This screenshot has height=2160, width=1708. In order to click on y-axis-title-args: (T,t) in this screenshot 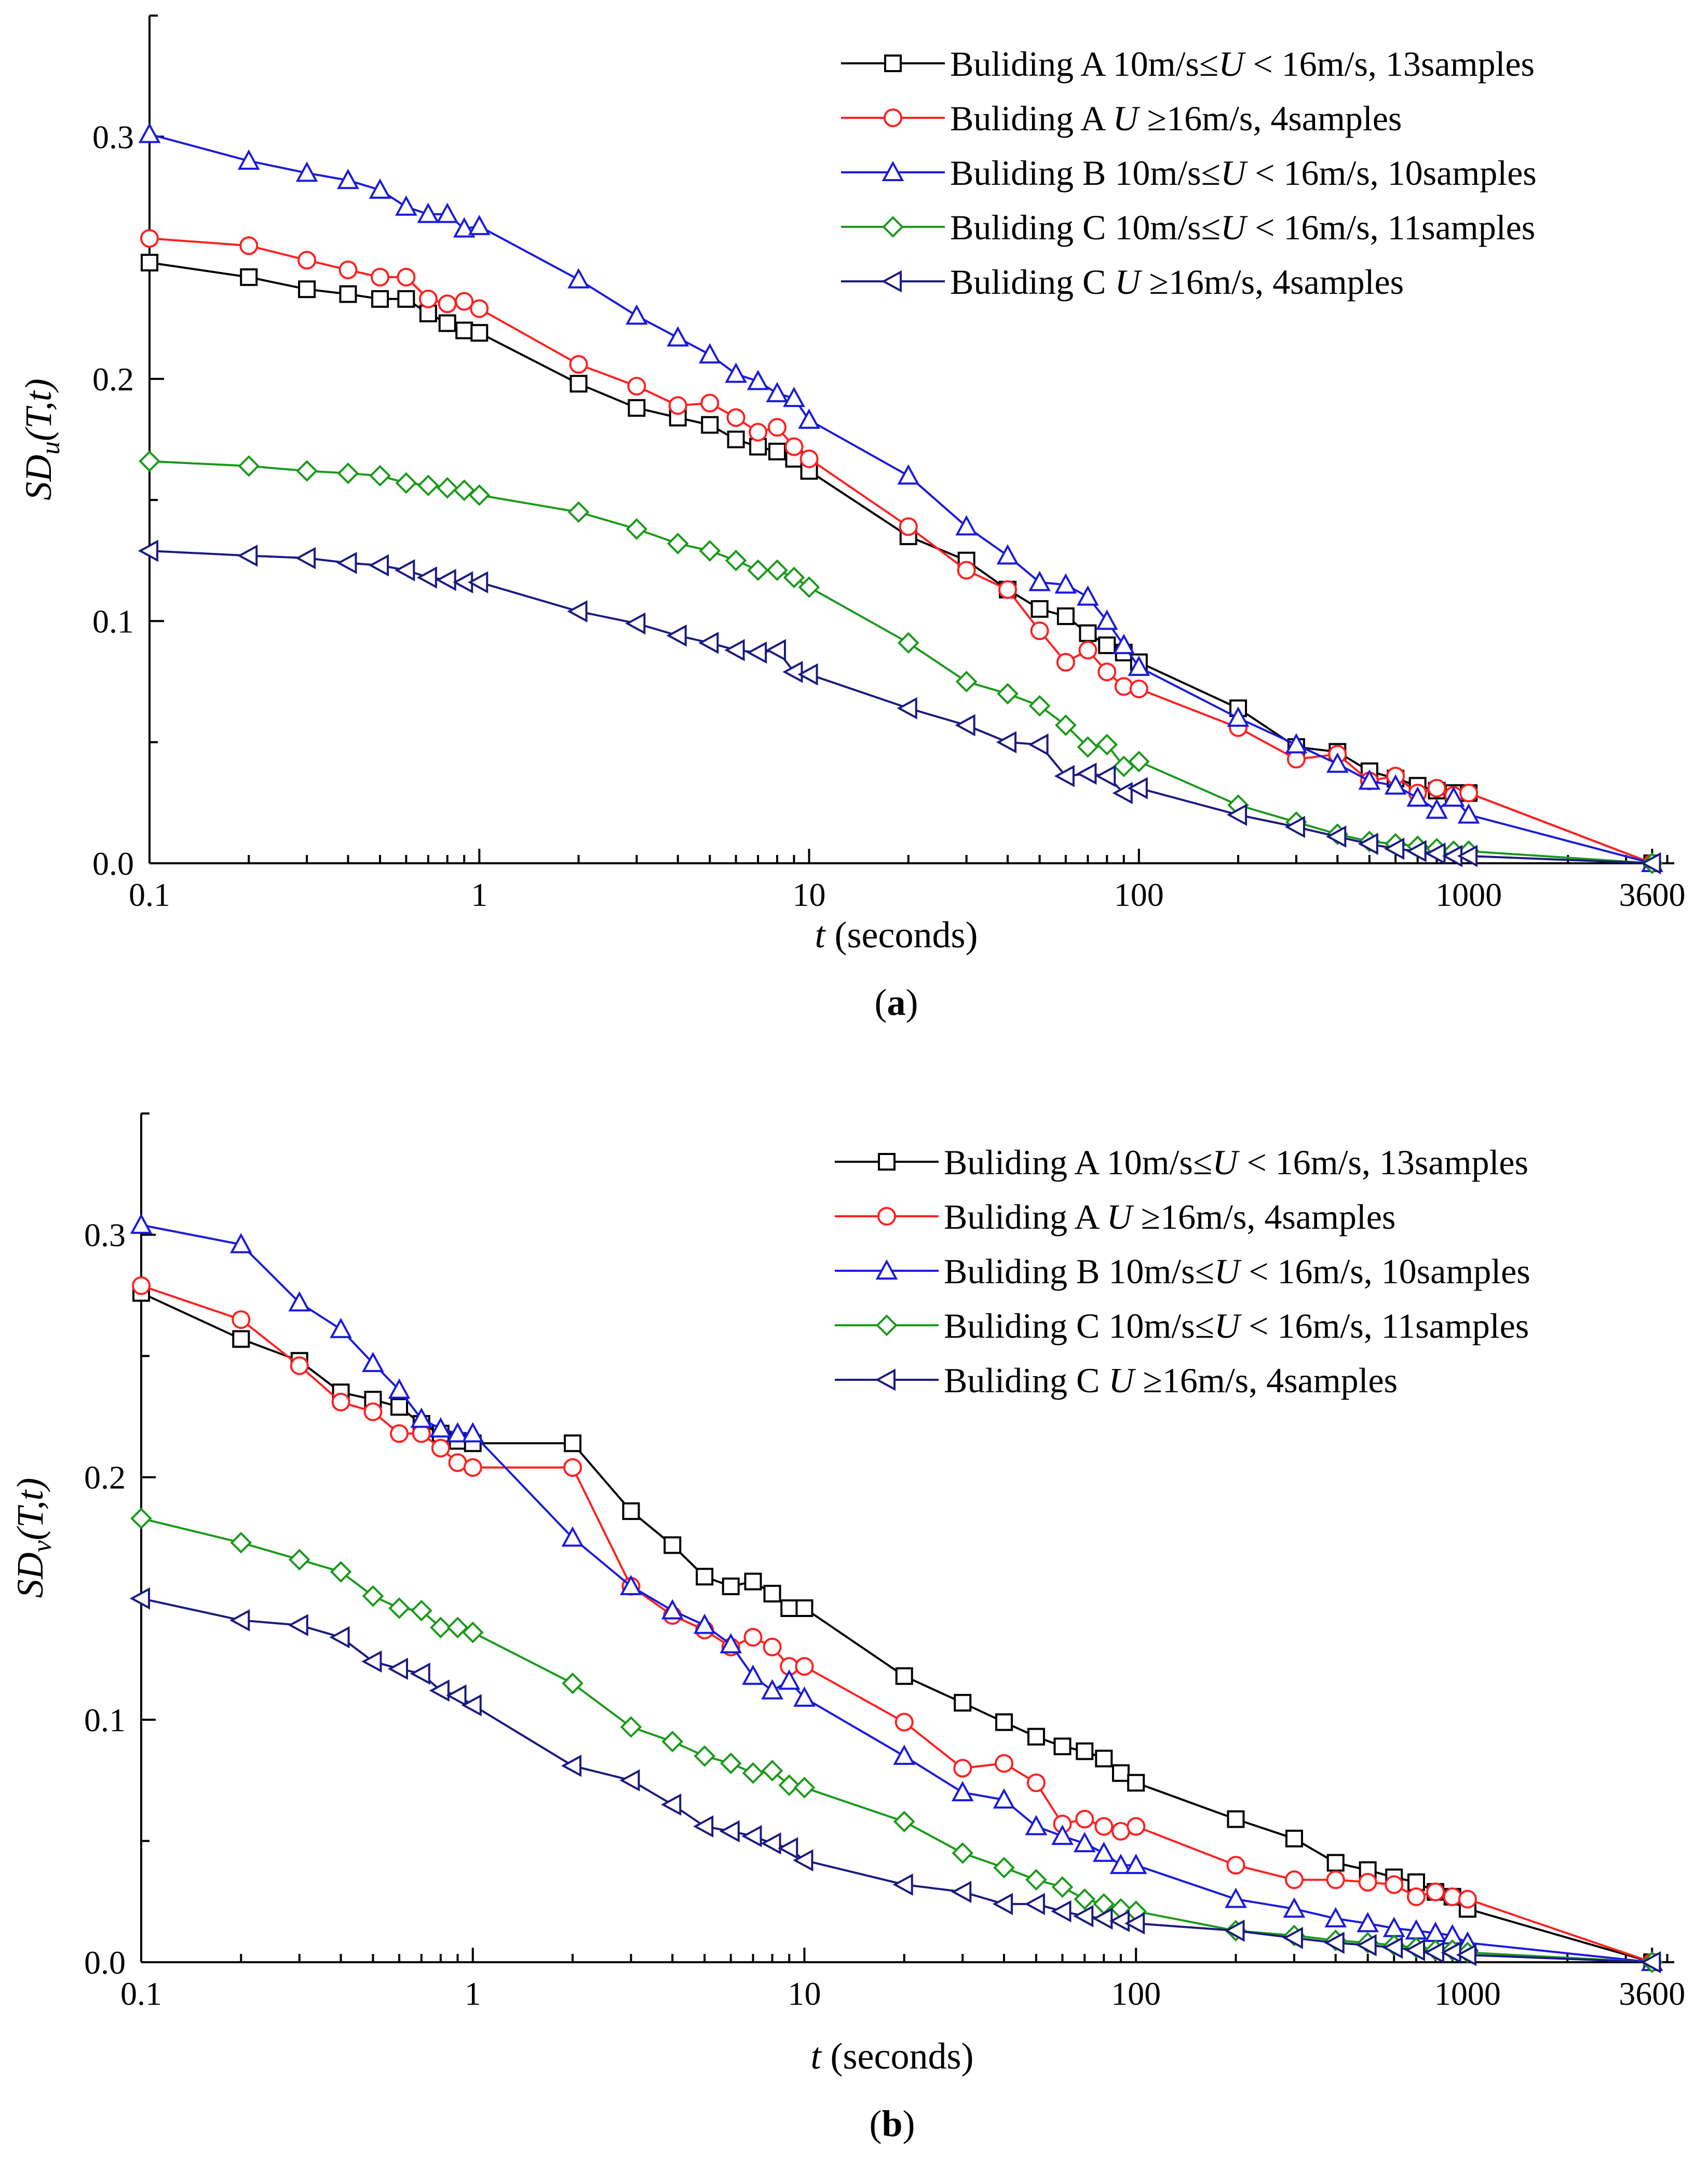, I will do `click(38, 409)`.